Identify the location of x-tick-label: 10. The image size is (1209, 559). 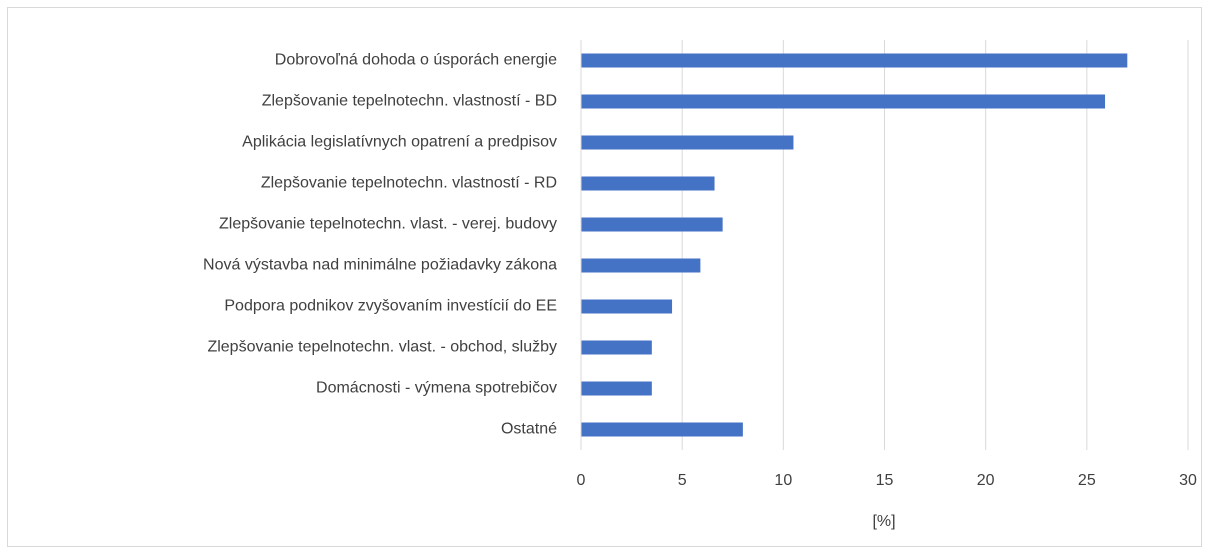
(783, 480).